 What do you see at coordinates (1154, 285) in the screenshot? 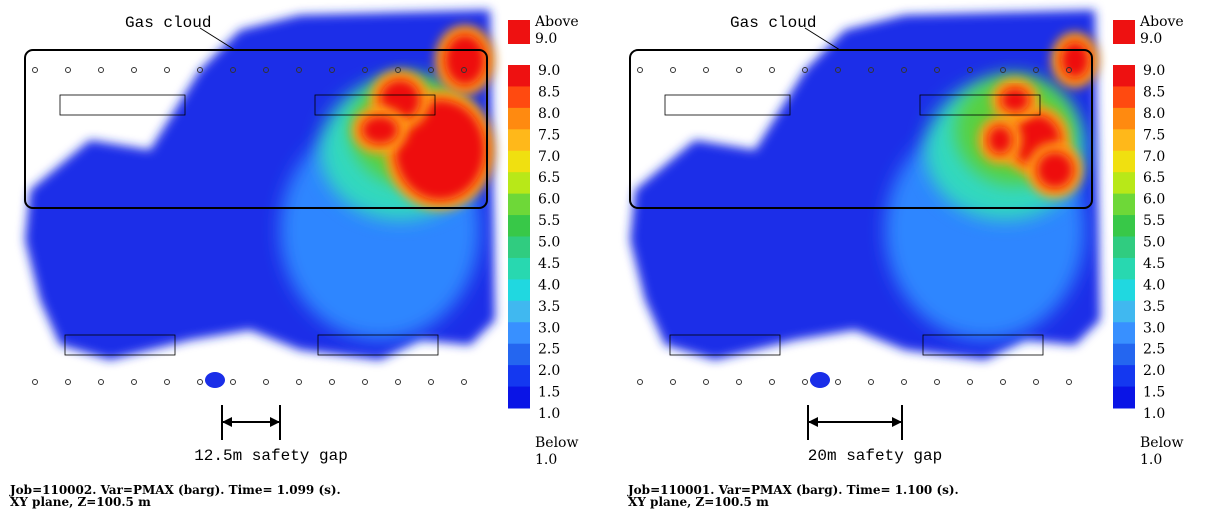
I see `legend-level: 4.0` at bounding box center [1154, 285].